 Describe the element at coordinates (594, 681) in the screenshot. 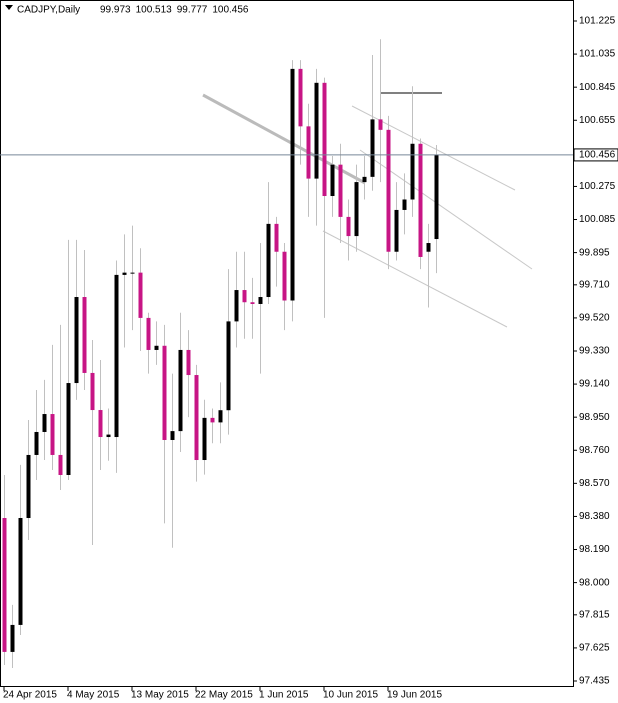

I see `y-tick-label: 97.435` at that location.